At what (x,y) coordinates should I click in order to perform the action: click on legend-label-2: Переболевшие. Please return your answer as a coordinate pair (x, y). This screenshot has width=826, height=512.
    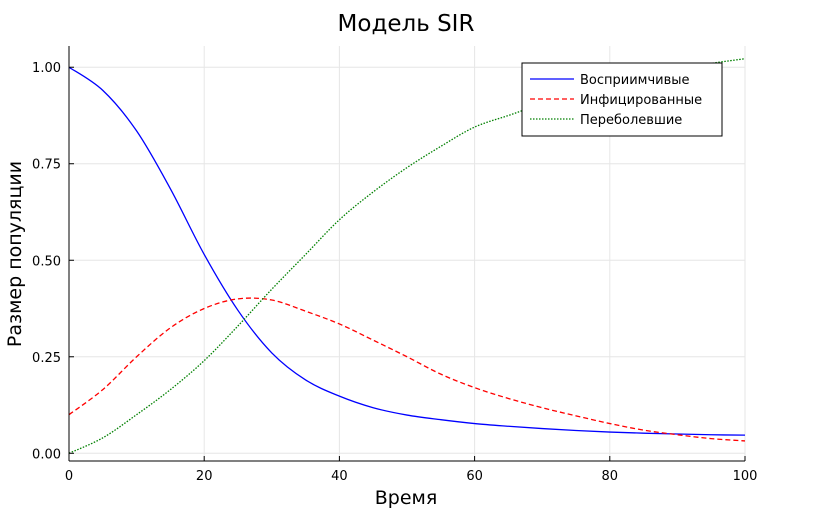
    Looking at the image, I should click on (631, 120).